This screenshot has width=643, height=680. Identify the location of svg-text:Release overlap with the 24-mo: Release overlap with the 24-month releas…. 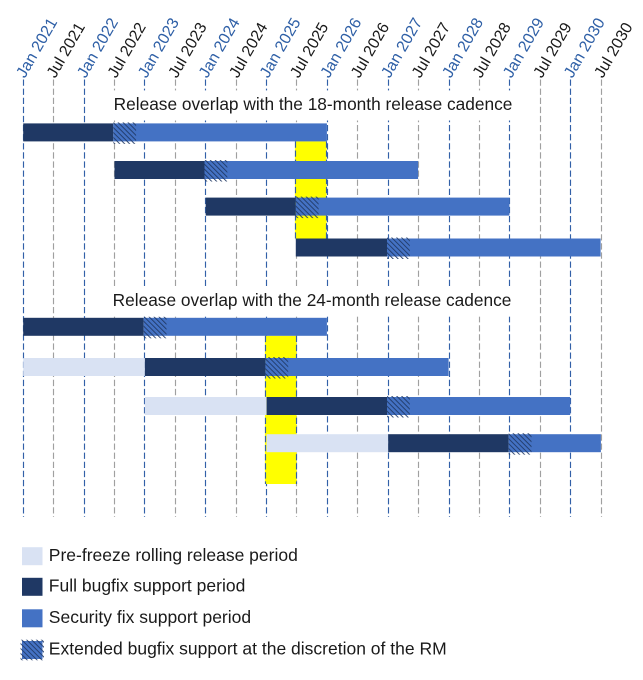
(312, 300).